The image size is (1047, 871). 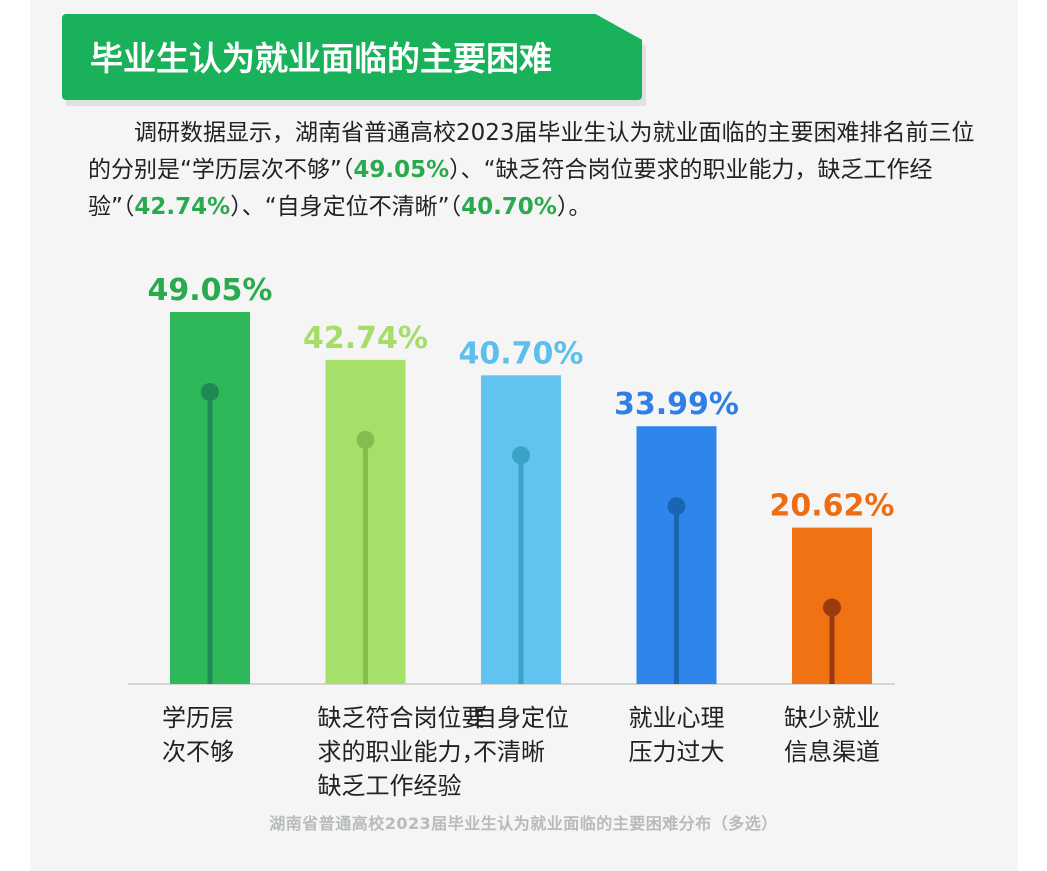 What do you see at coordinates (401, 170) in the screenshot?
I see `description-highlight-1: 49.05%` at bounding box center [401, 170].